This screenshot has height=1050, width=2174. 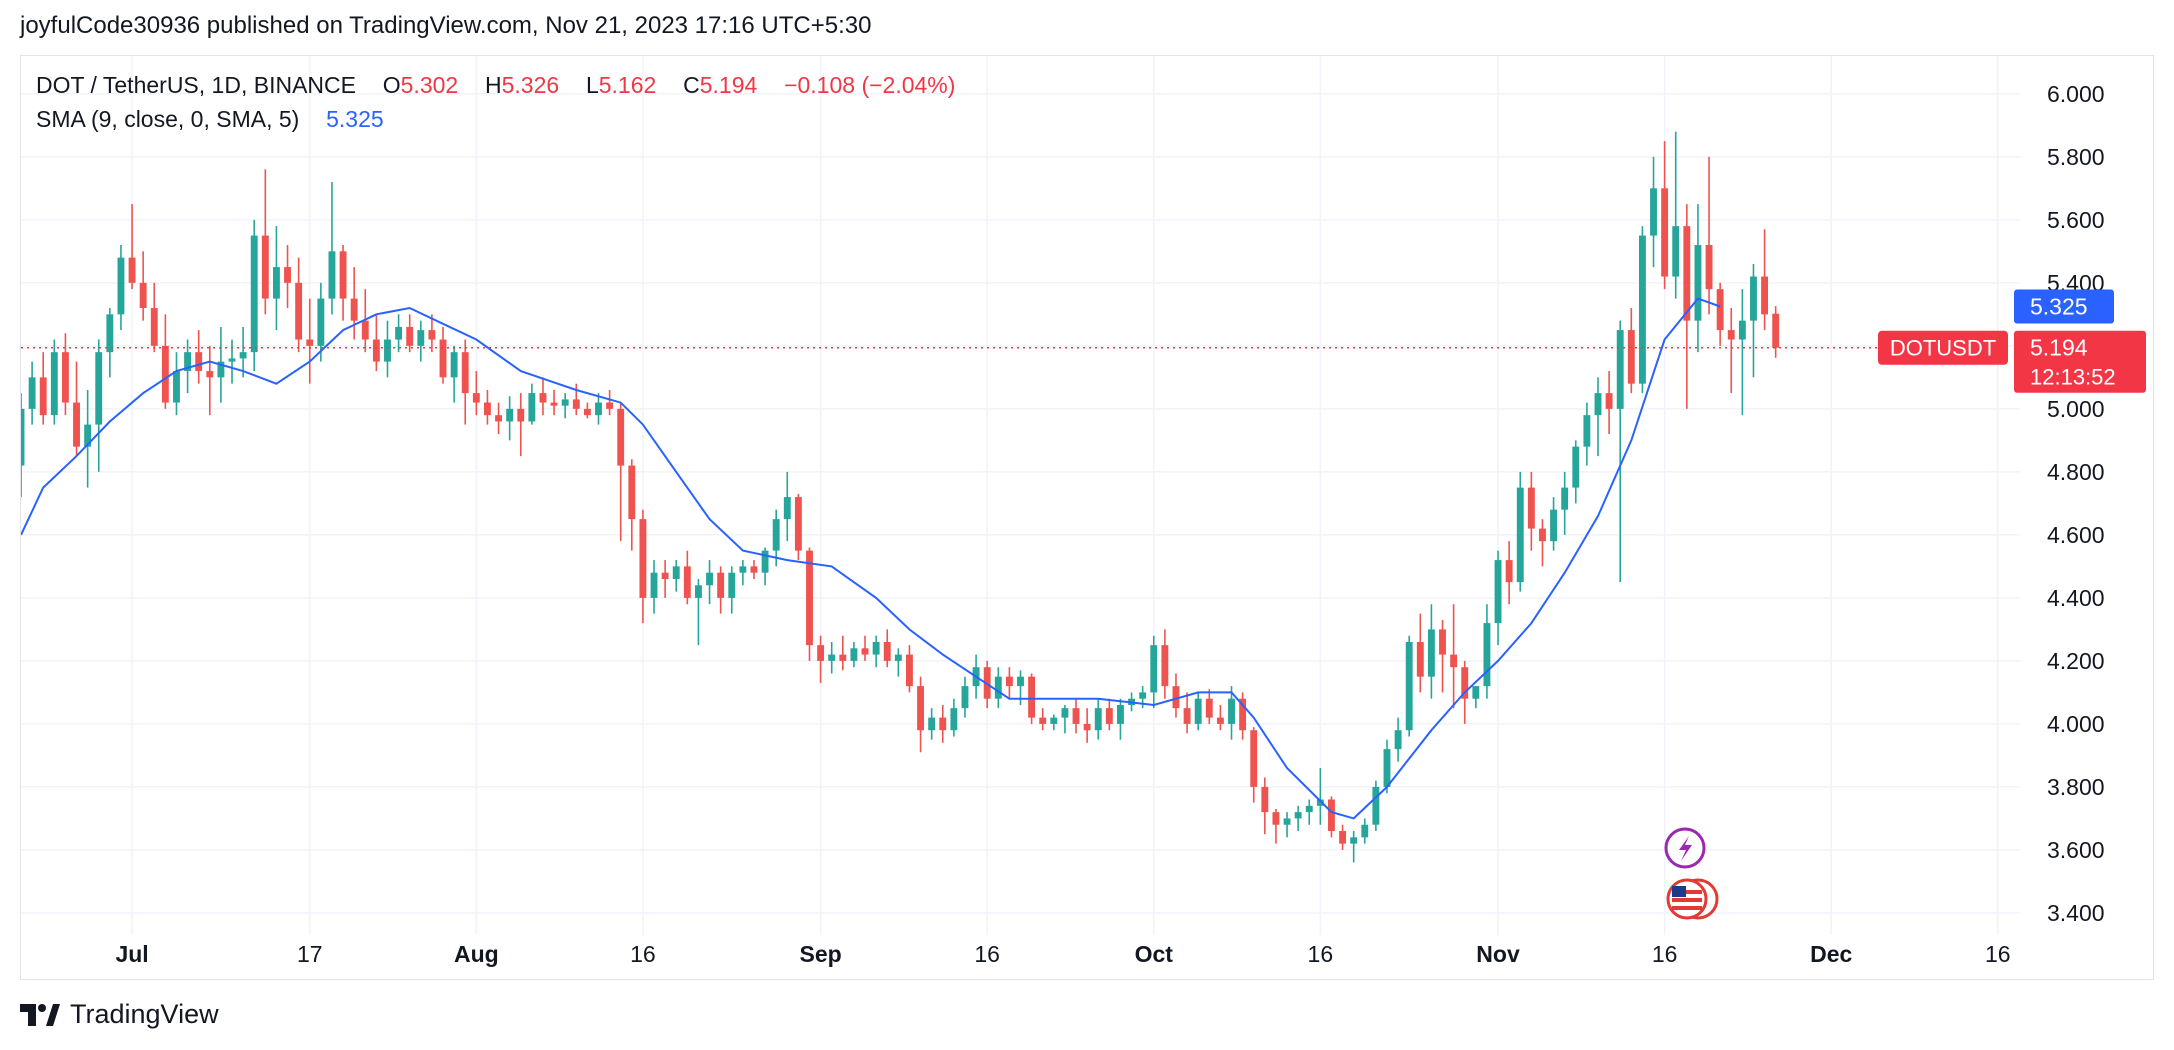 I want to click on sma-title: SMA (9, close, 0, SMA, 5), so click(x=168, y=119).